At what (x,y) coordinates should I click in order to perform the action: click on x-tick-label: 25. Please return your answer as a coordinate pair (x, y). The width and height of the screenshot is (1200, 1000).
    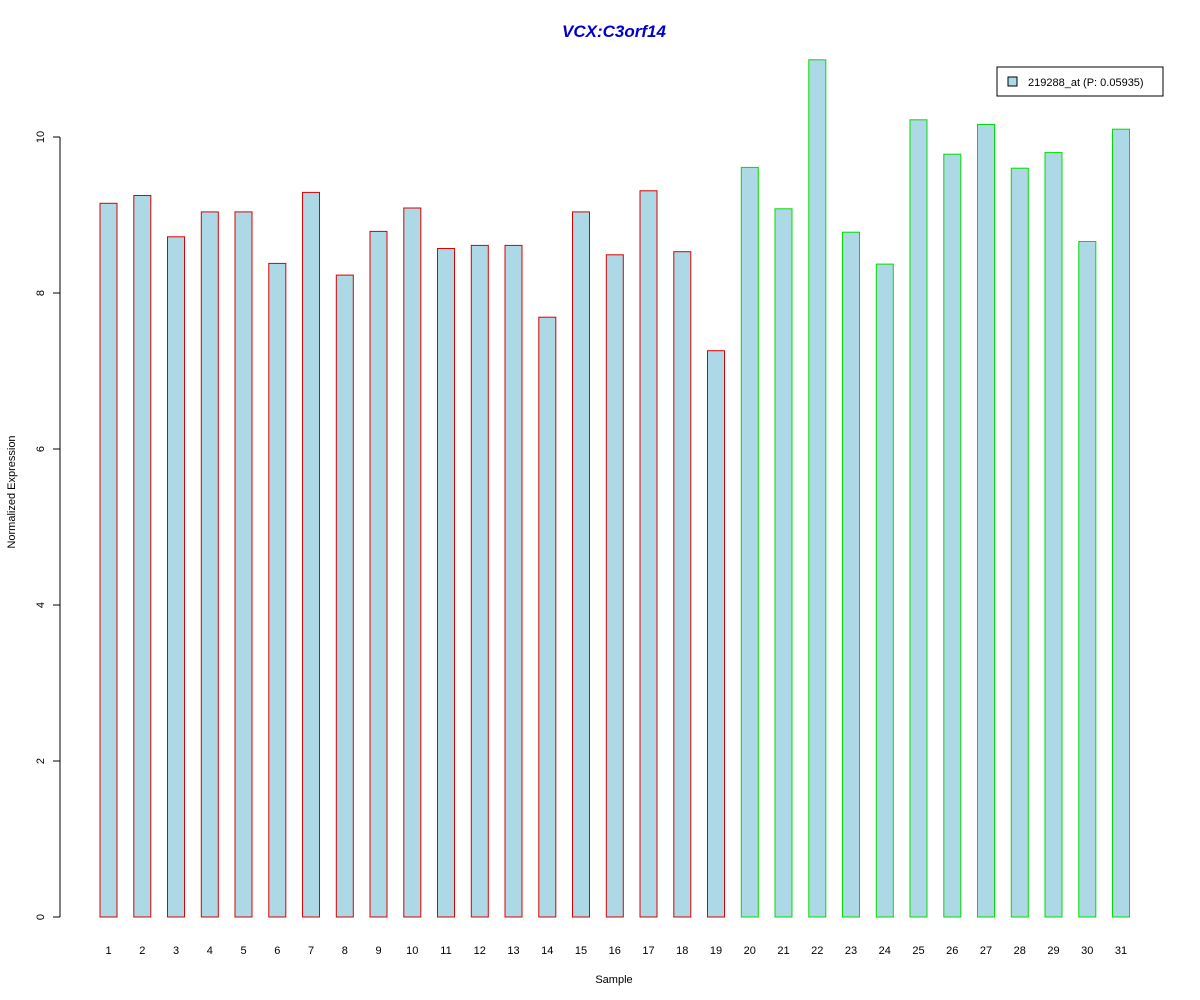
    Looking at the image, I should click on (918, 951).